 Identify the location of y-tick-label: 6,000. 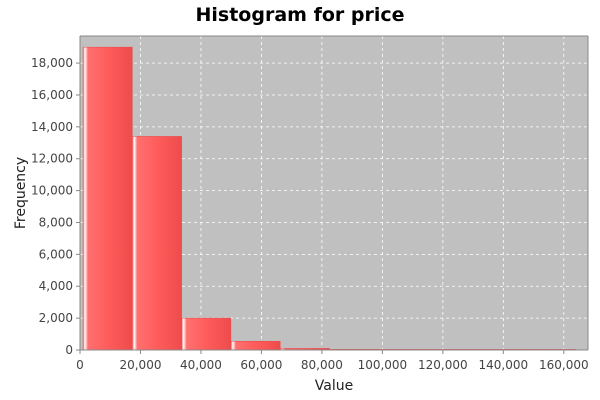
(56, 254).